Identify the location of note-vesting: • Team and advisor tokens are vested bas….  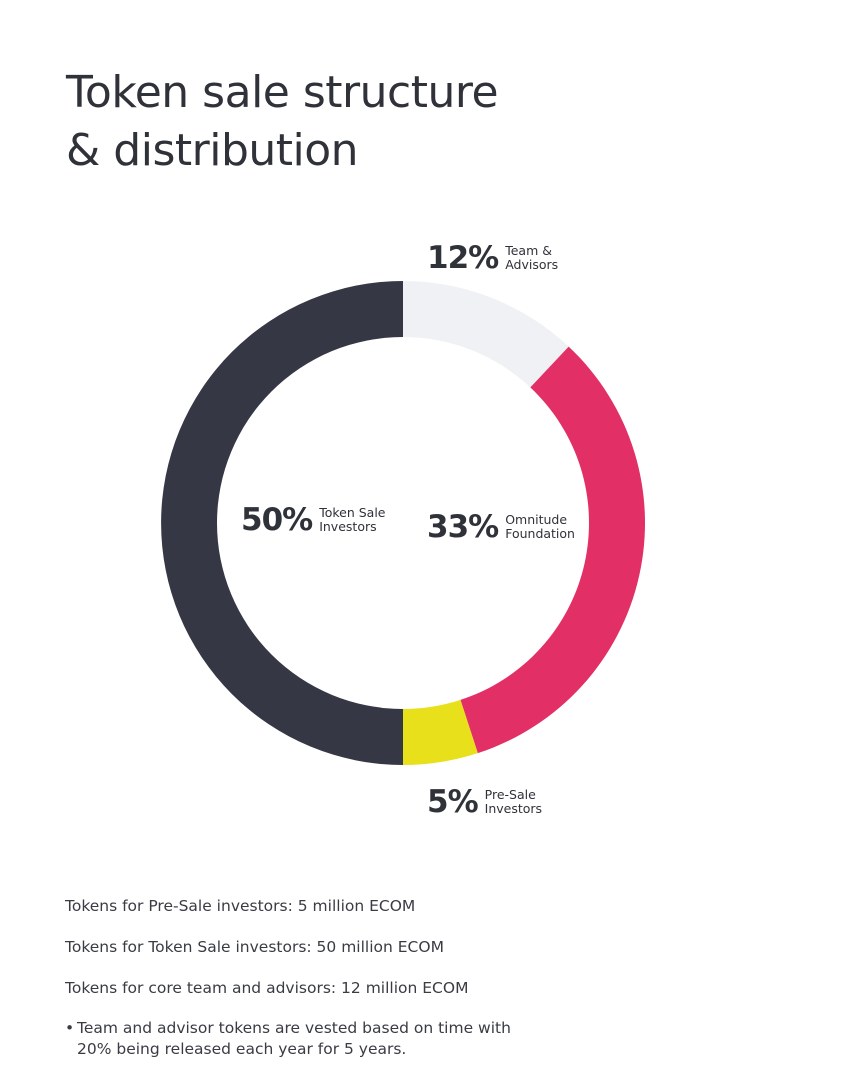
(300, 1039).